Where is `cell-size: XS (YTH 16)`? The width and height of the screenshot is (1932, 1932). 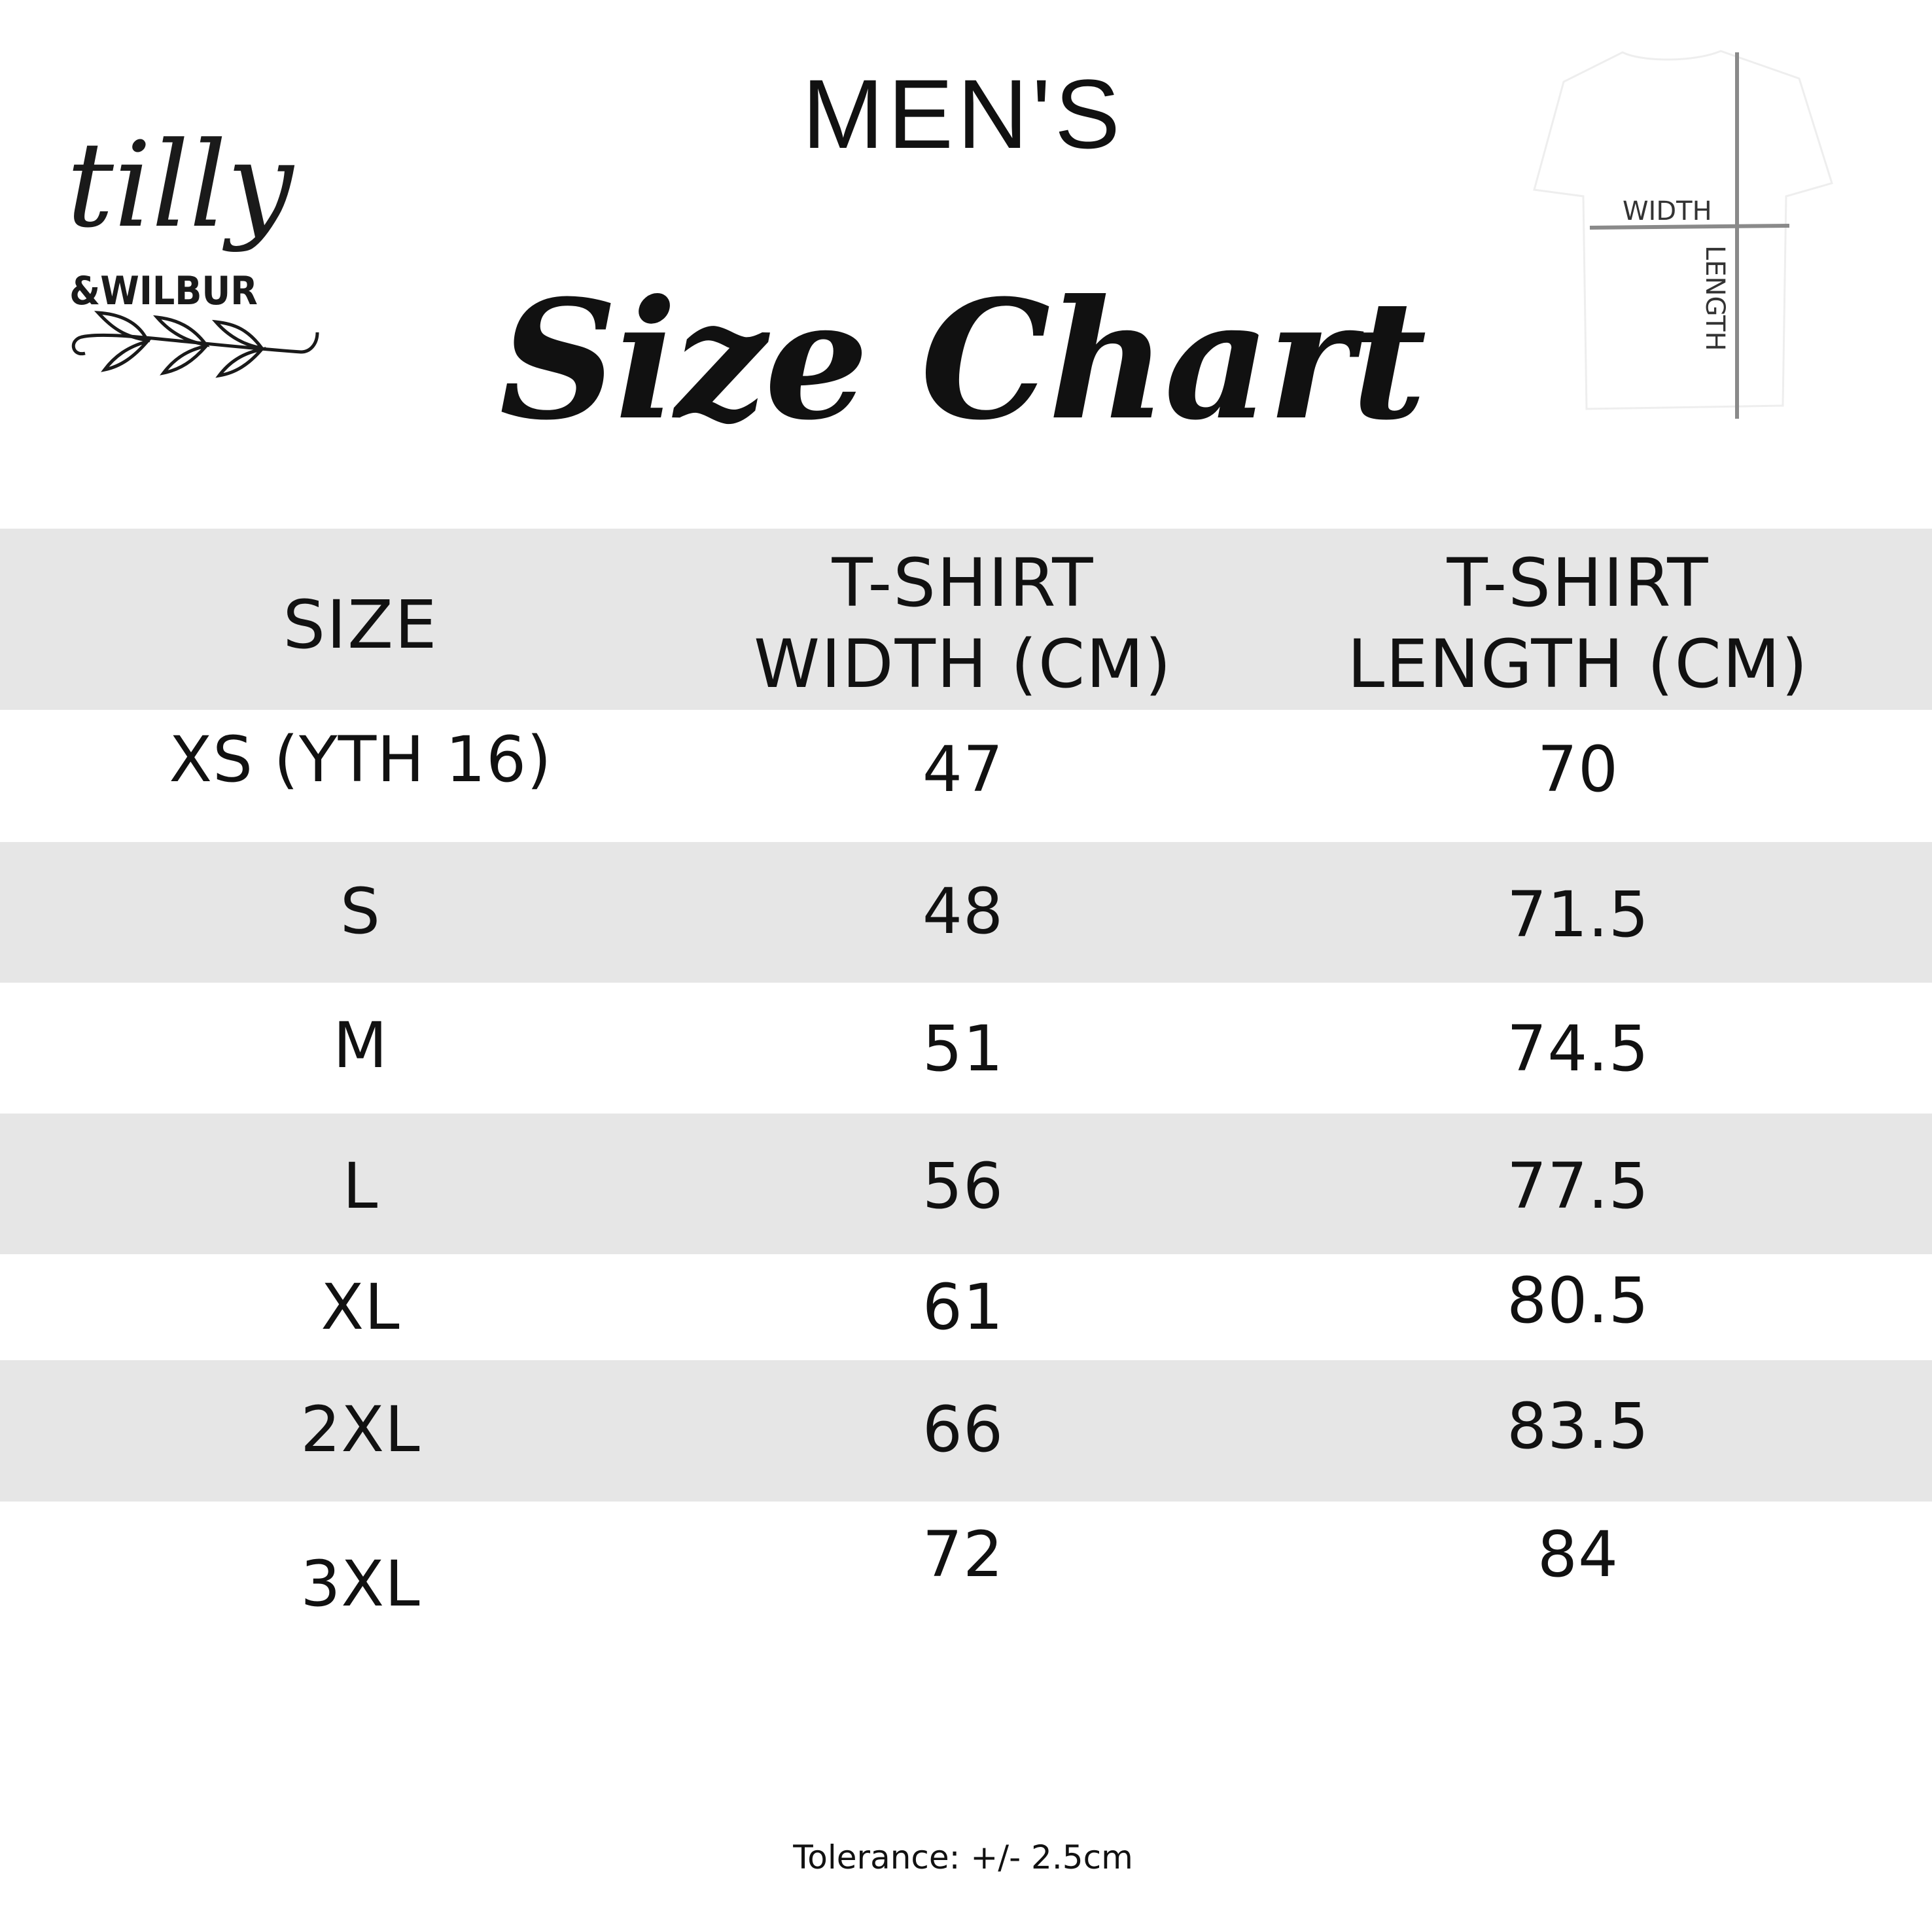
cell-size: XS (YTH 16) is located at coordinates (361, 759).